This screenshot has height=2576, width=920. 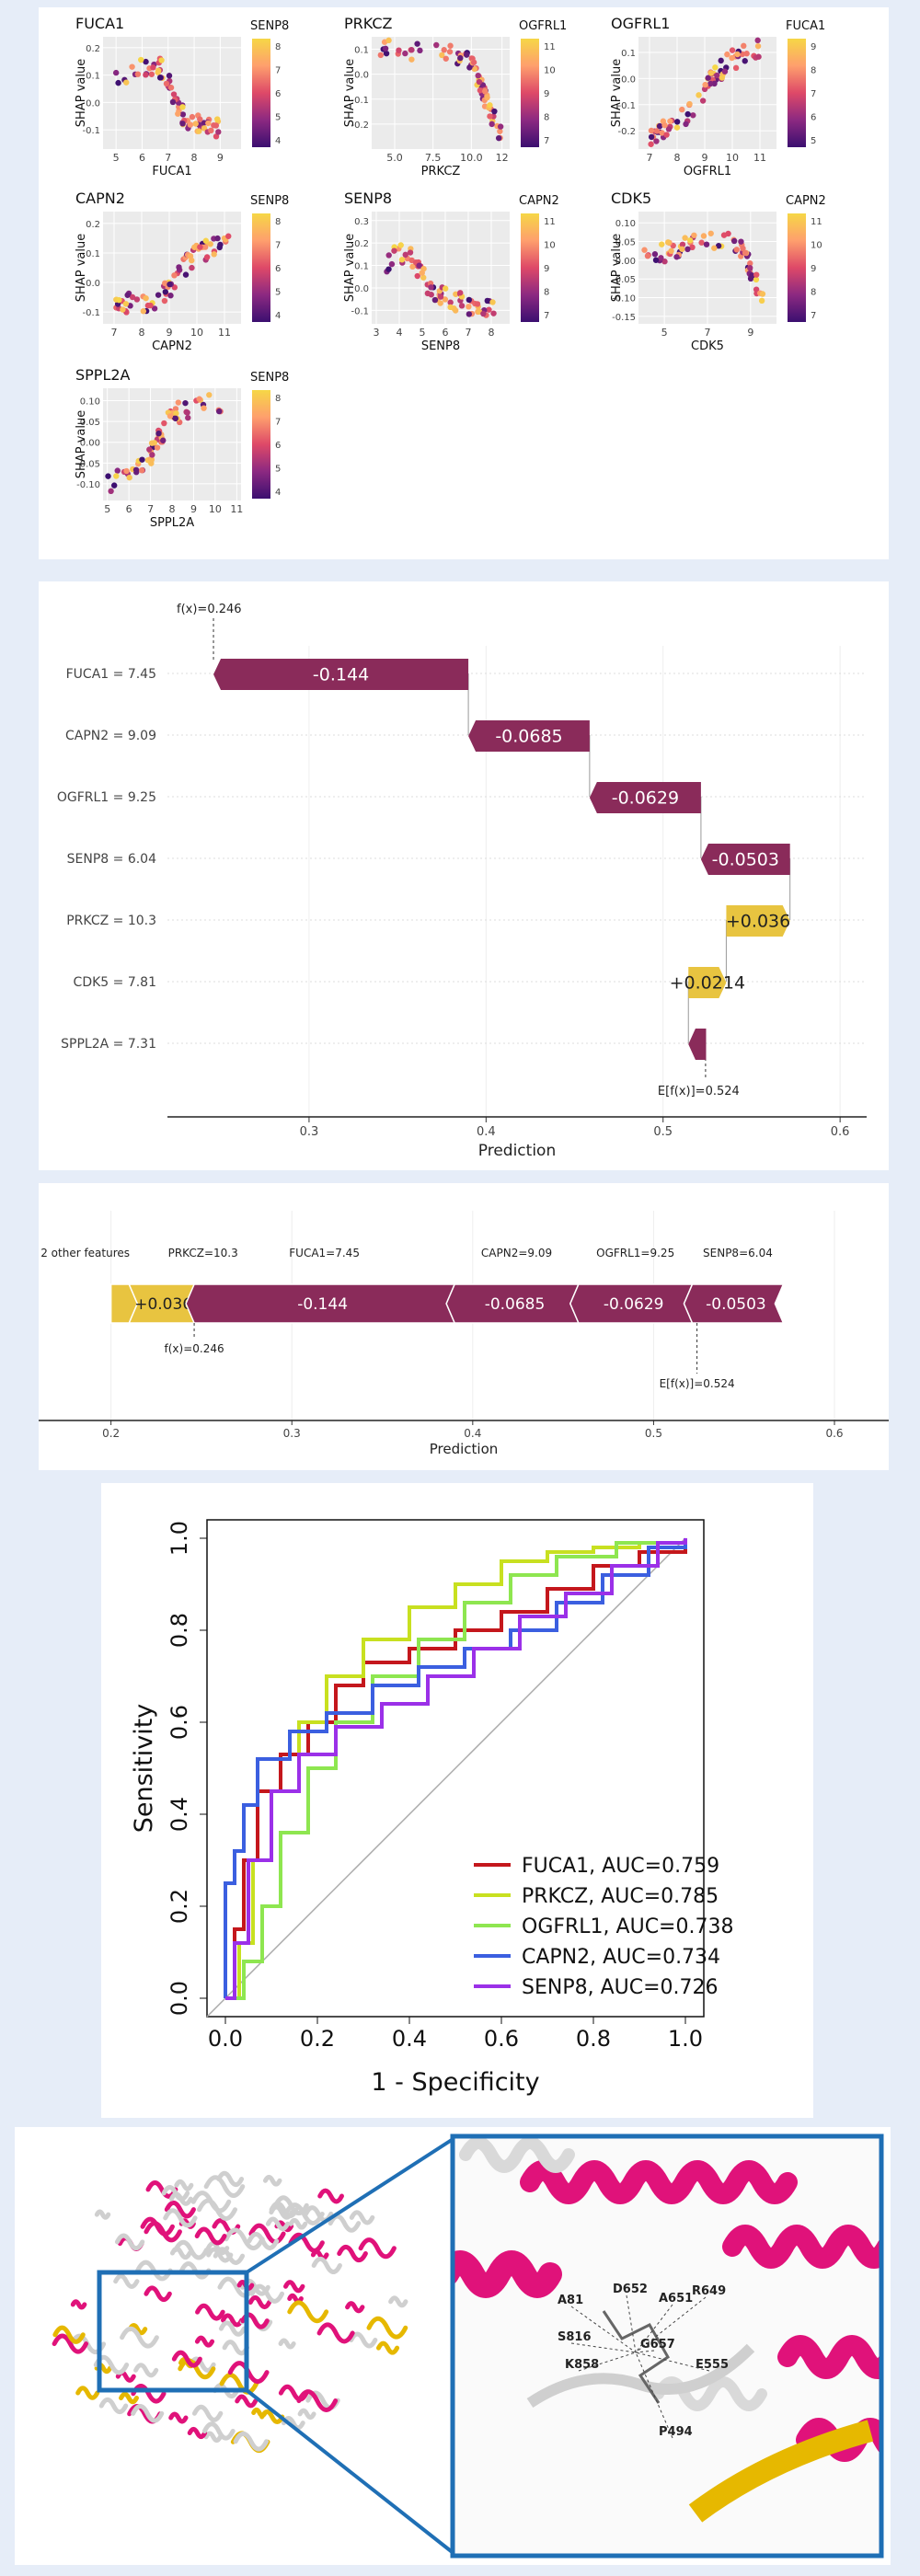 What do you see at coordinates (142, 333) in the screenshot?
I see `x-tick-label: 8` at bounding box center [142, 333].